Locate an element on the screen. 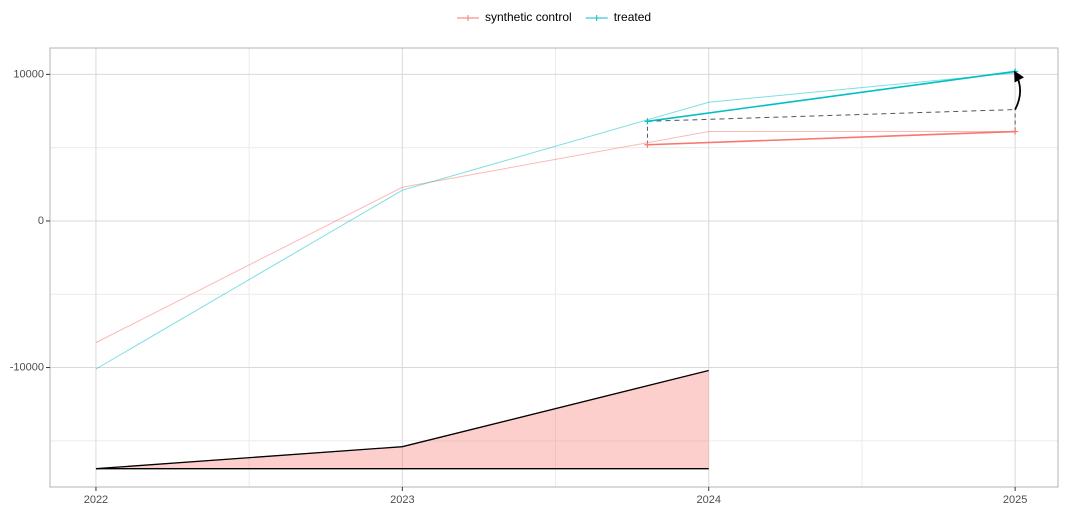 The width and height of the screenshot is (1068, 513). legend-label: synthetic control is located at coordinates (528, 17).